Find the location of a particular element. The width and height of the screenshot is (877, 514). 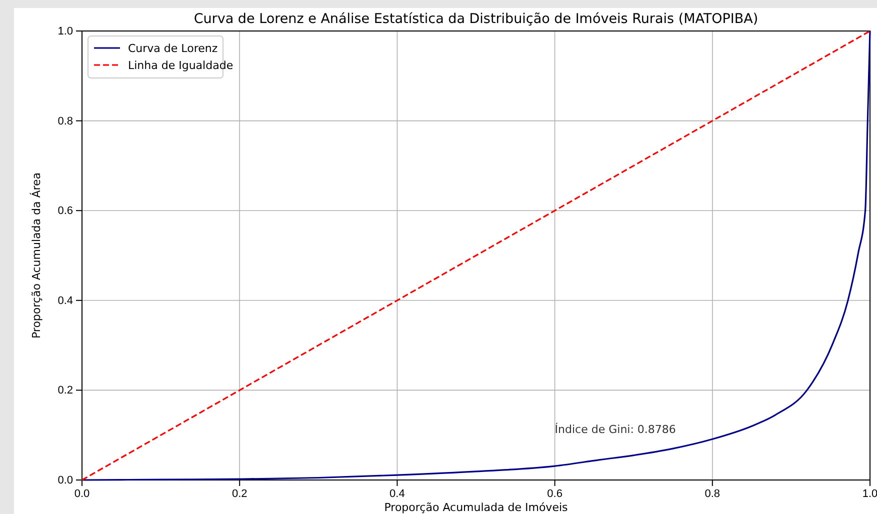

legend-label: Linha de Igualdade is located at coordinates (181, 65).